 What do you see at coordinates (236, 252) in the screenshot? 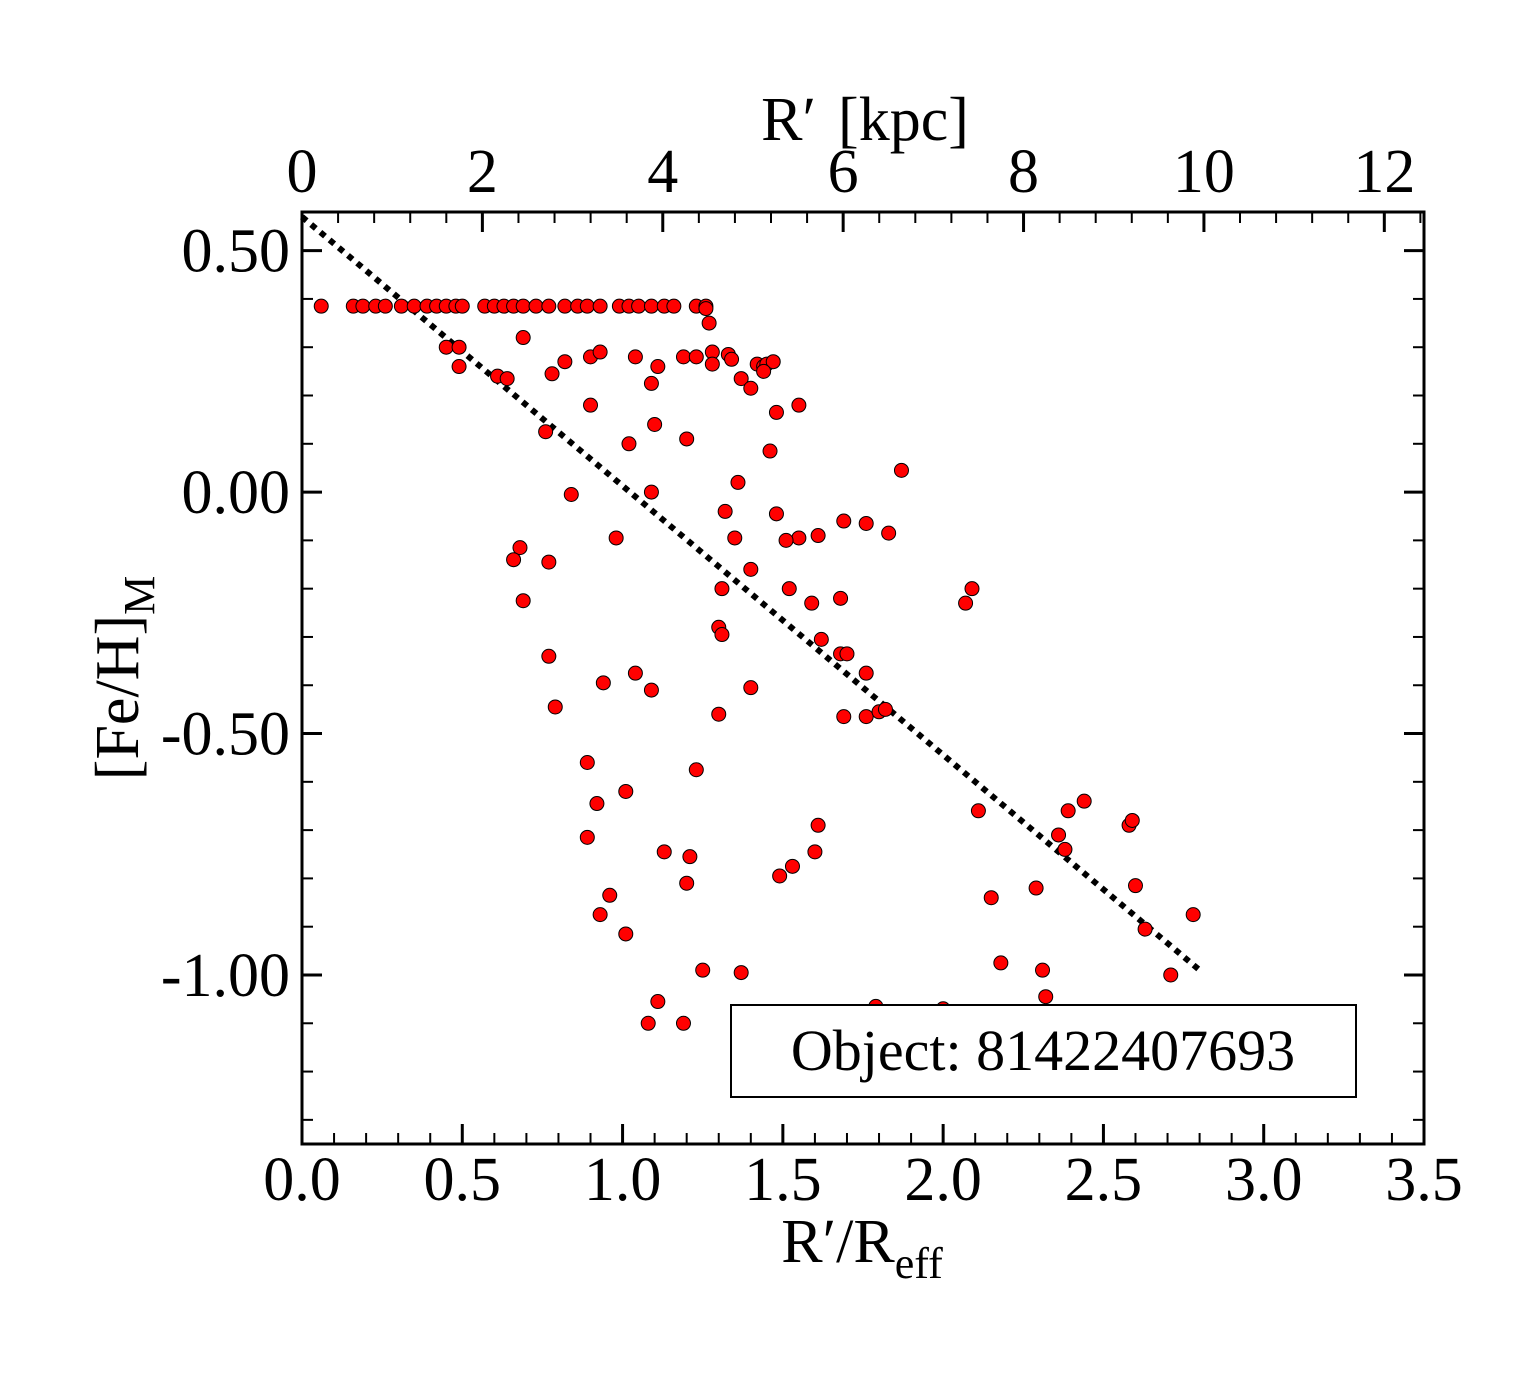
I see `y-tick-label: 0.50` at bounding box center [236, 252].